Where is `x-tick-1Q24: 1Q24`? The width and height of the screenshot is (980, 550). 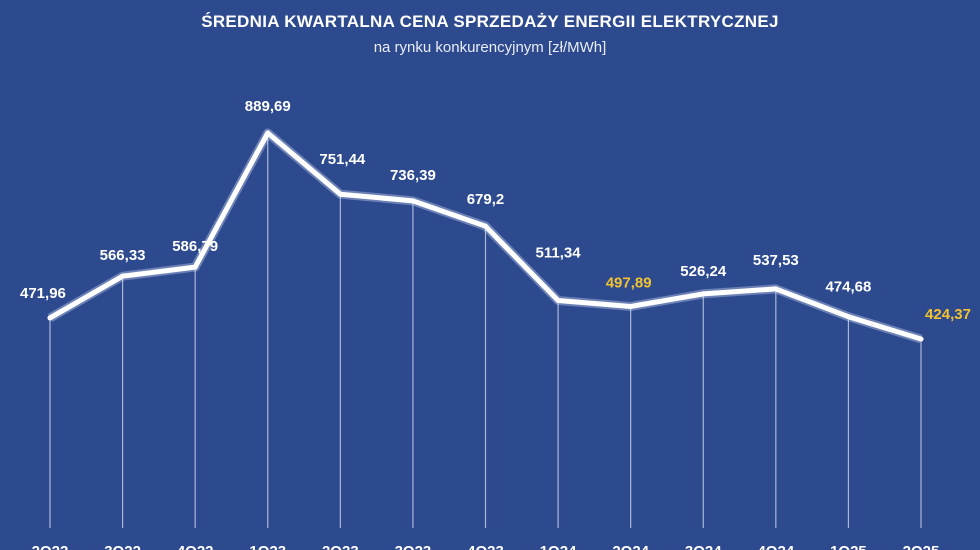
x-tick-1Q24: 1Q24 is located at coordinates (558, 546).